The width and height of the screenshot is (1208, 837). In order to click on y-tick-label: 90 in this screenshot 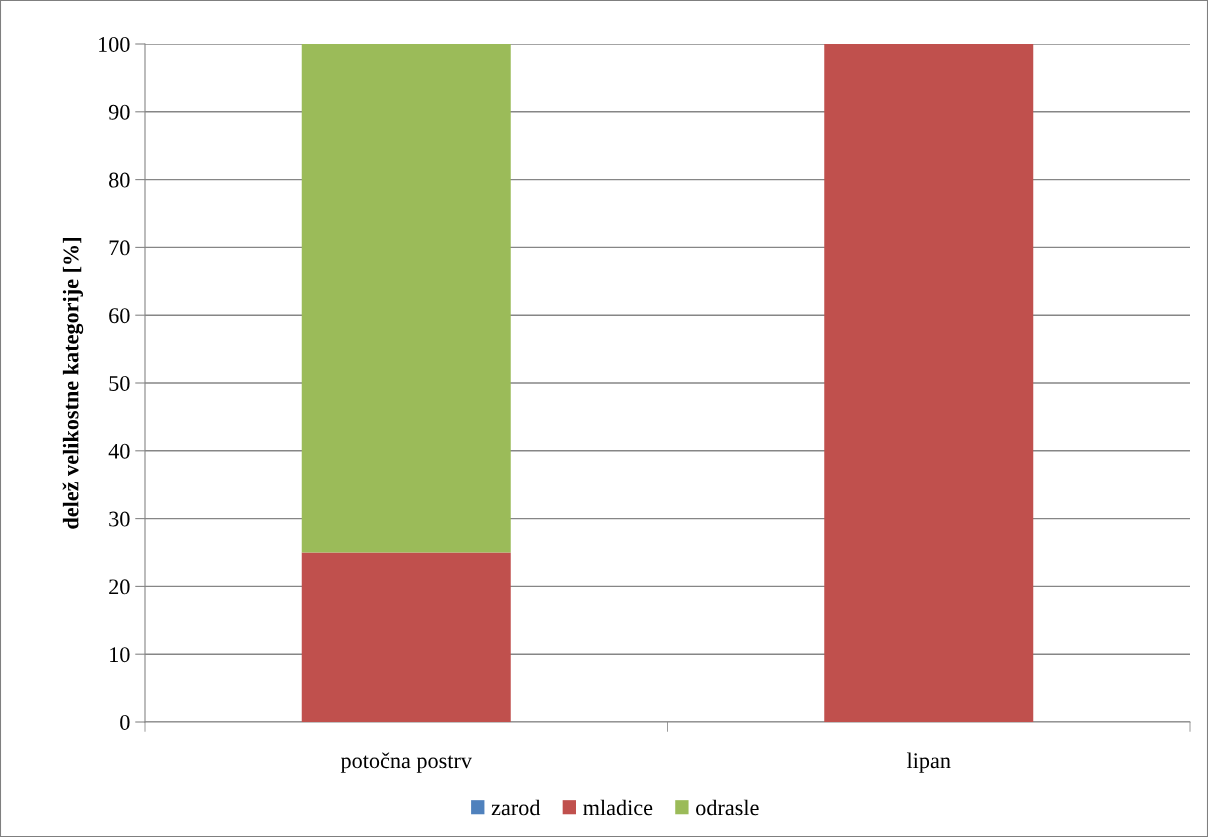, I will do `click(119, 112)`.